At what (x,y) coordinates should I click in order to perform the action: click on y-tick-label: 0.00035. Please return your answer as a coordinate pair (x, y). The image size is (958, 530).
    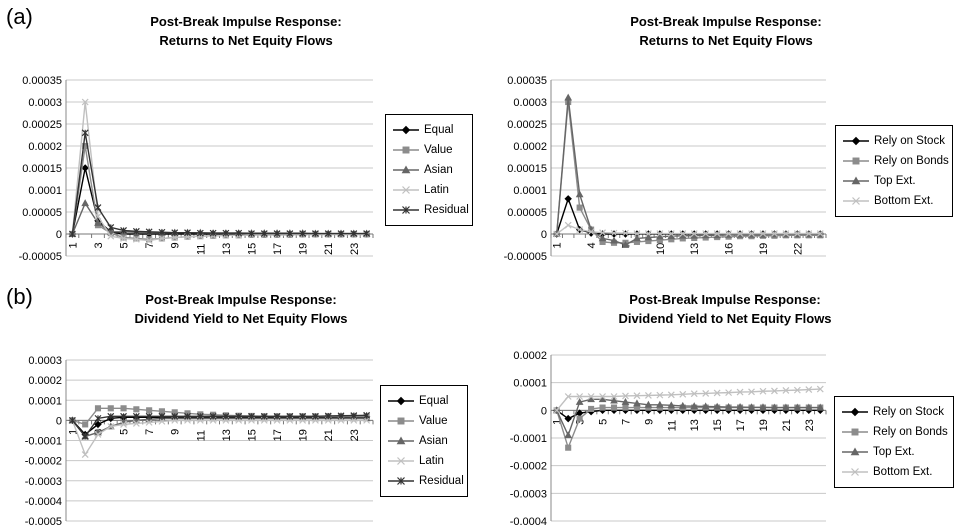
    Looking at the image, I should click on (42, 81).